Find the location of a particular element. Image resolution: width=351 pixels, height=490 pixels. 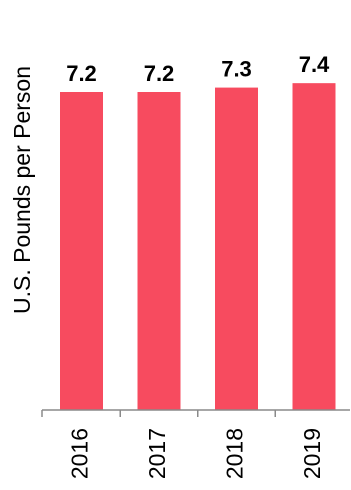

value-label-2016: 7.2 is located at coordinates (81, 73).